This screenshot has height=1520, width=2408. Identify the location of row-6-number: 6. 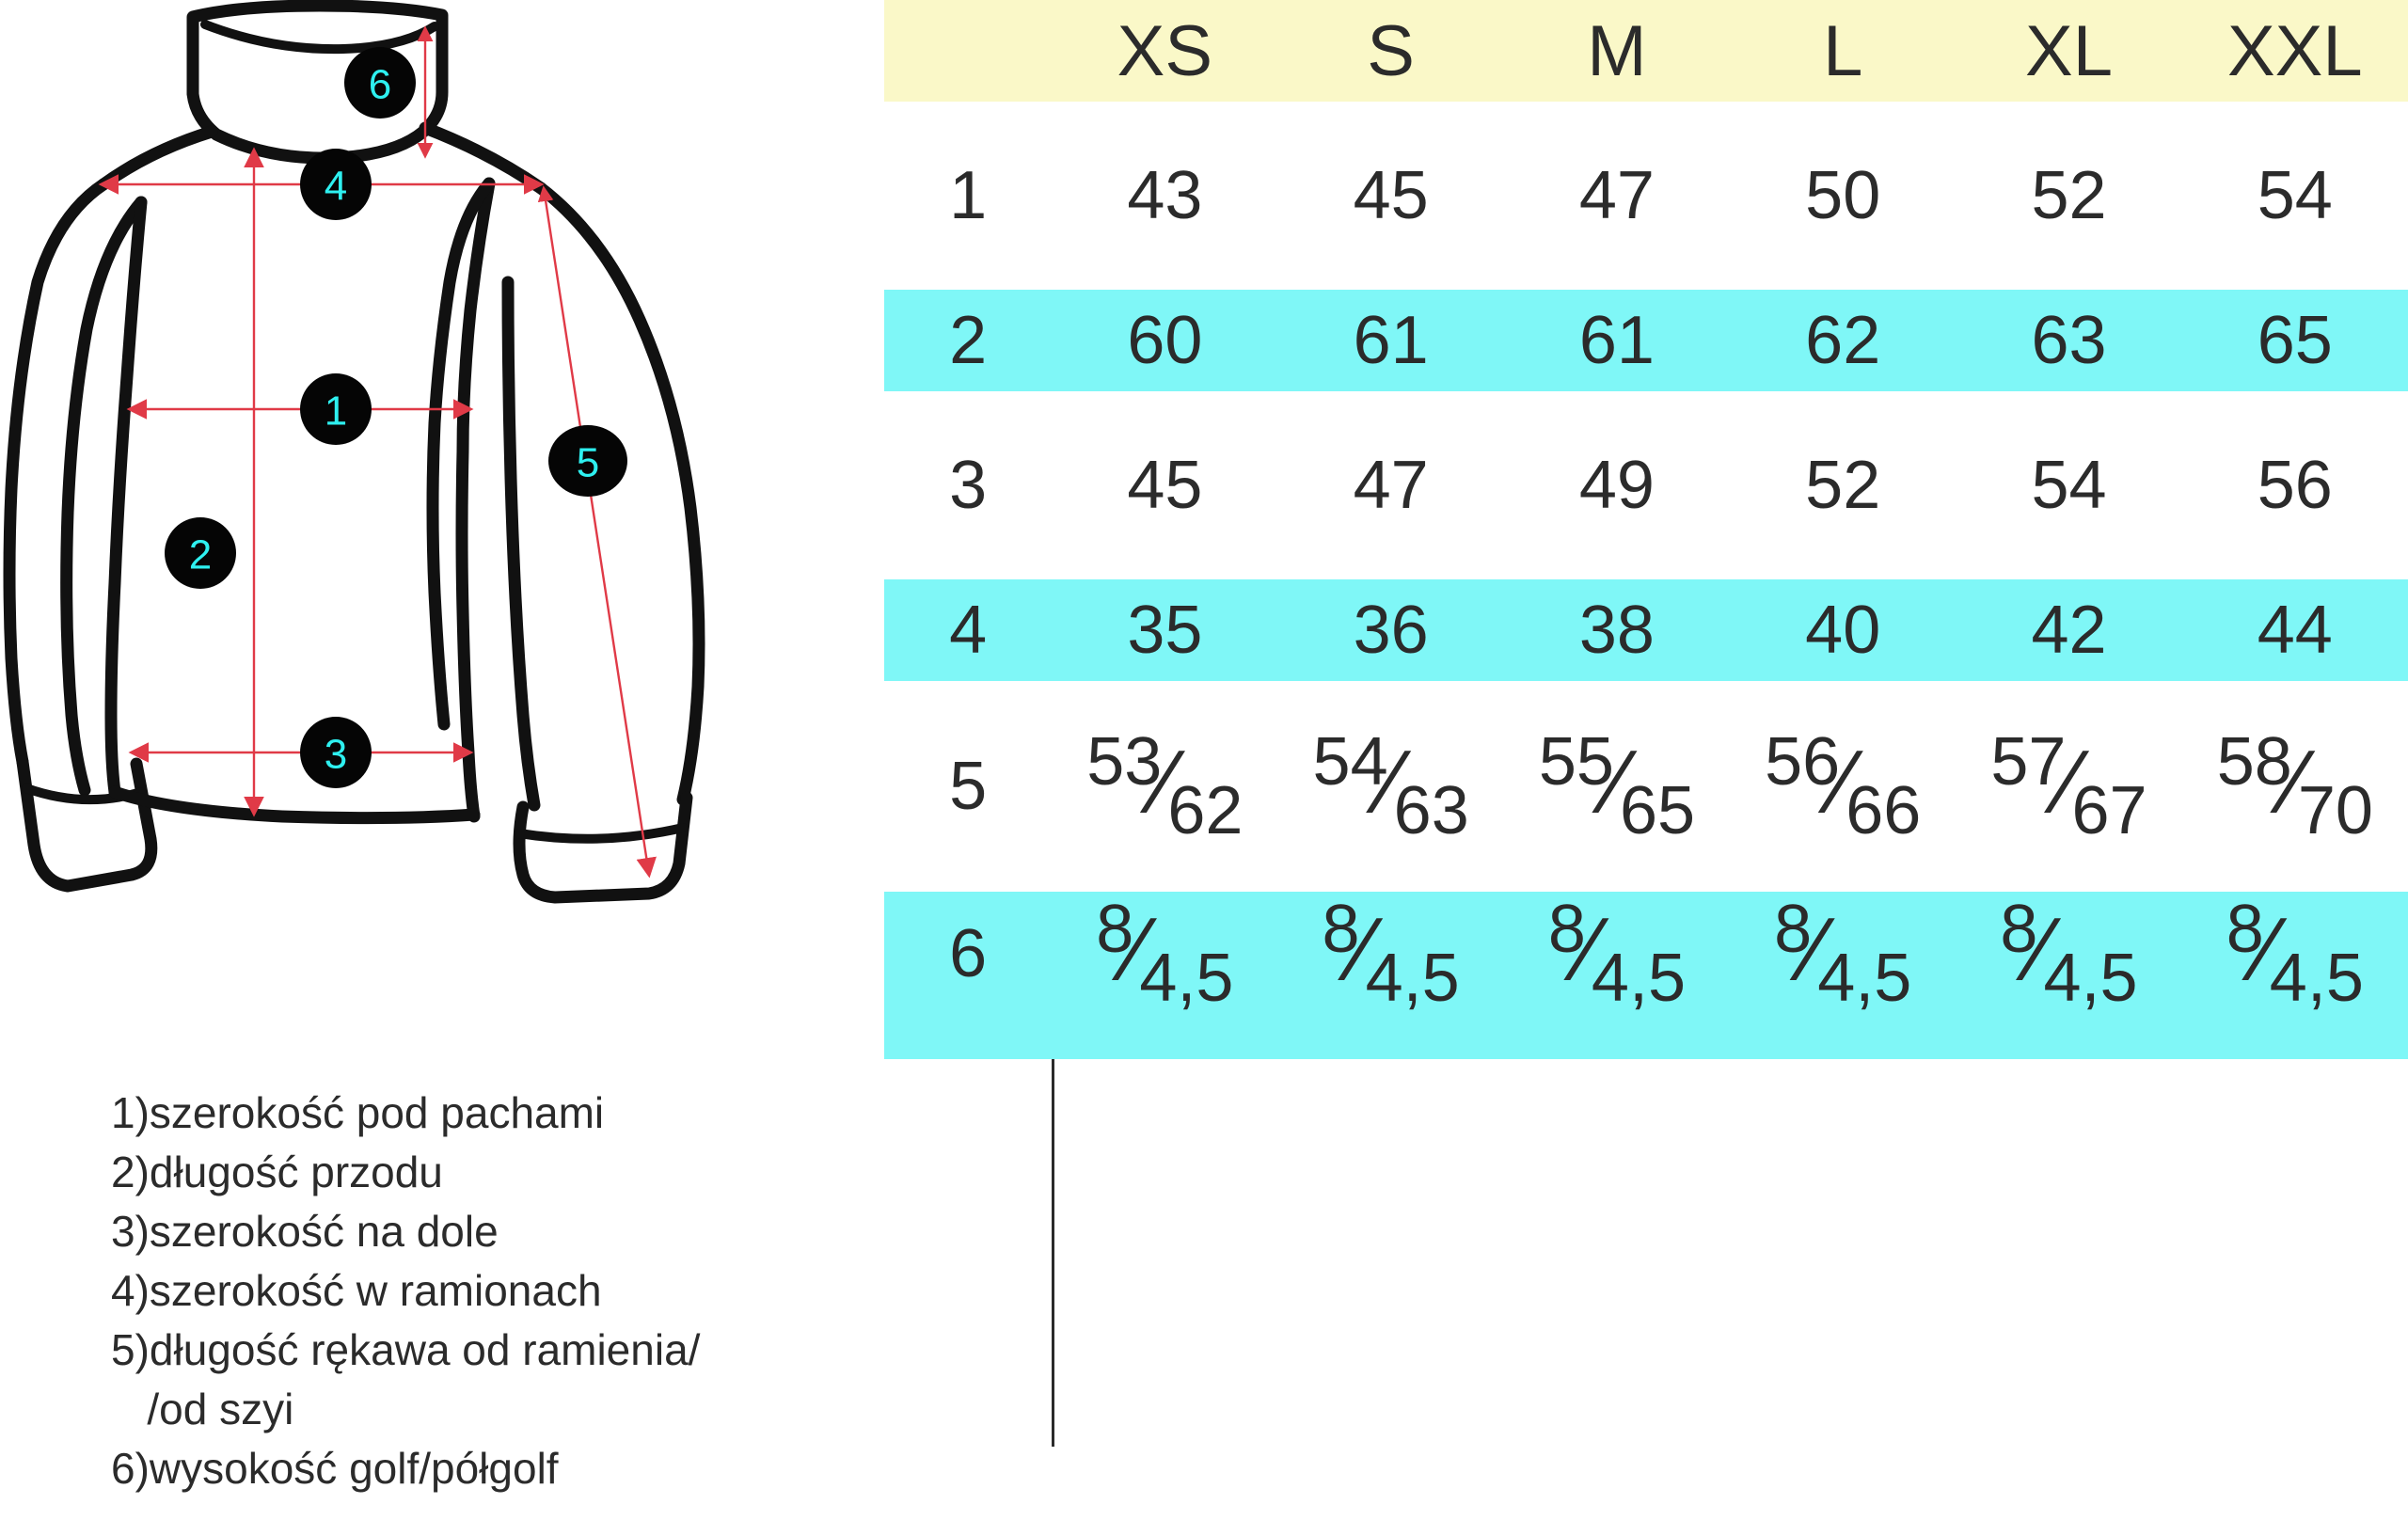
(969, 954).